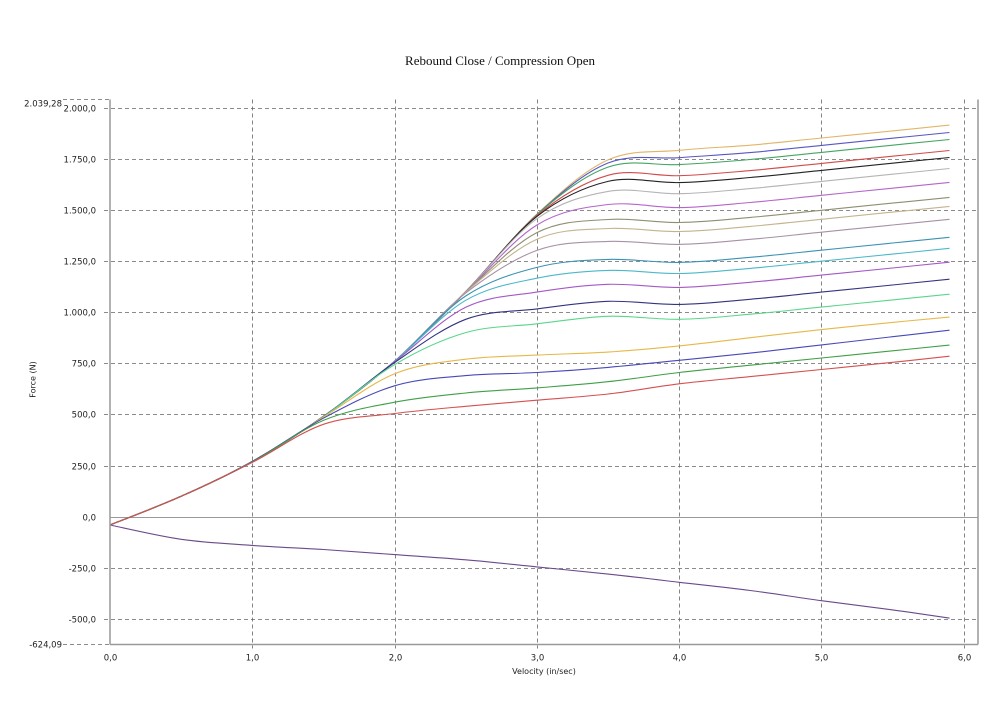 This screenshot has height=707, width=1000. What do you see at coordinates (84, 365) in the screenshot?
I see `y-tick-label: 750,0` at bounding box center [84, 365].